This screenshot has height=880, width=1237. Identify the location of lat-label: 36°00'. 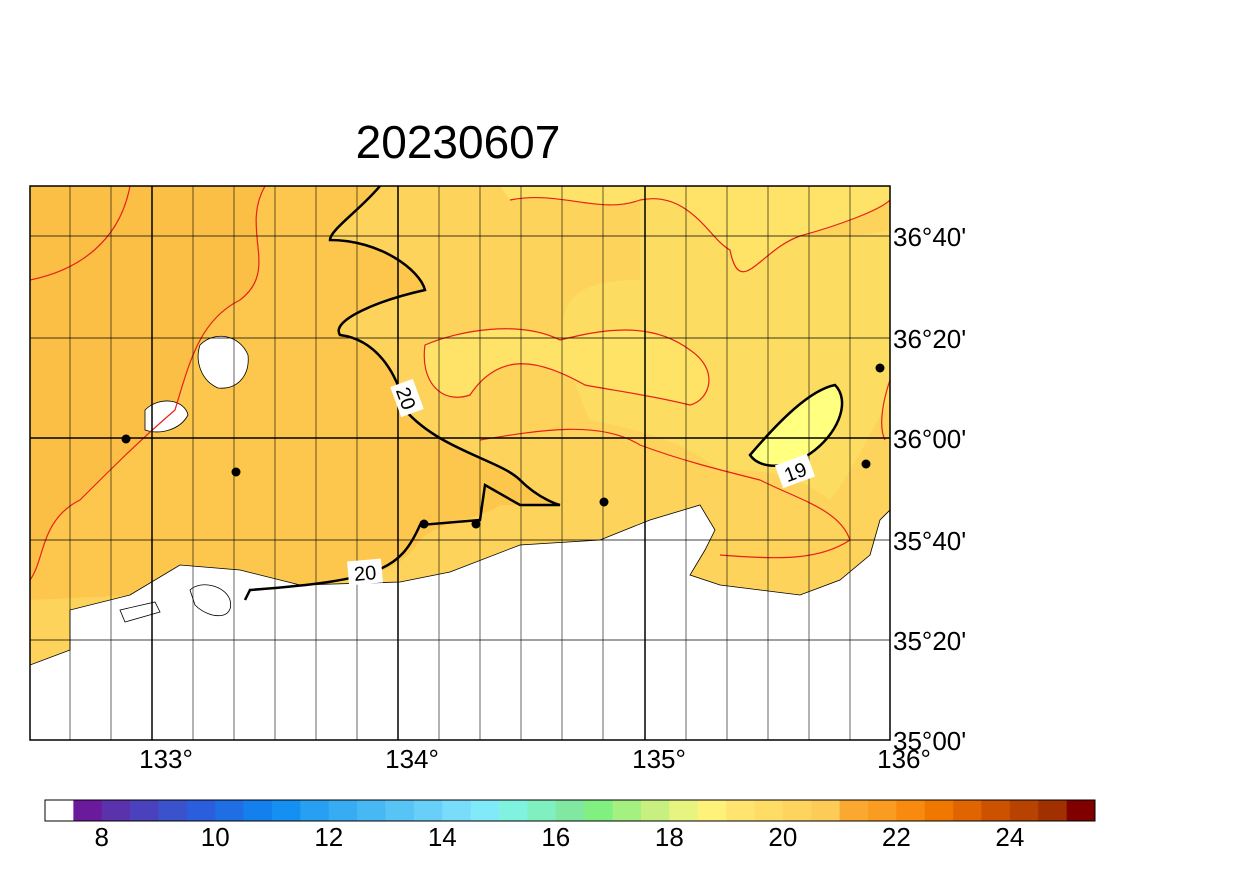
(929, 439).